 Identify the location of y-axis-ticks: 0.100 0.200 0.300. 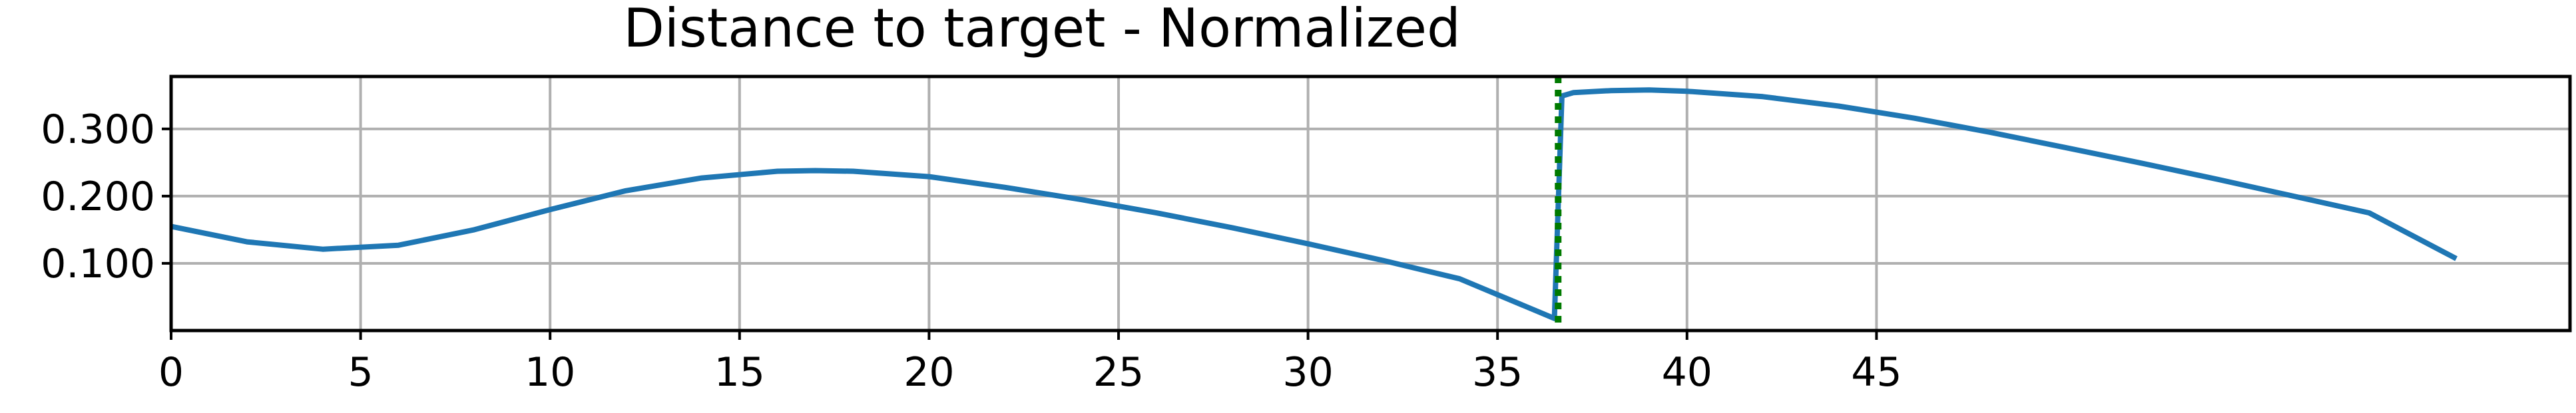
(106, 196).